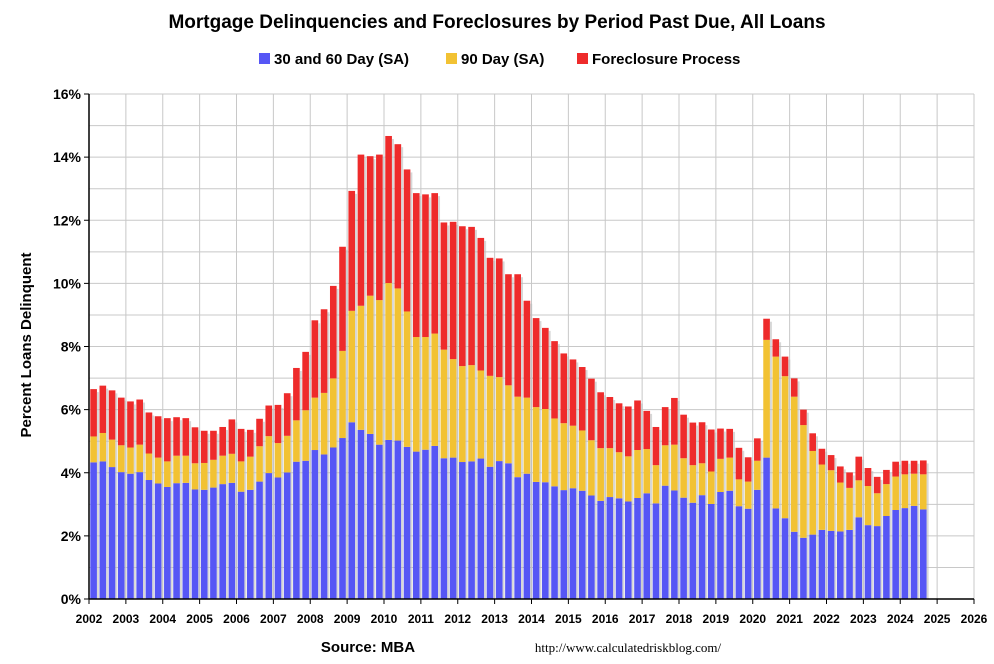 The image size is (994, 664). What do you see at coordinates (71, 410) in the screenshot?
I see `y-tick-label: 6%` at bounding box center [71, 410].